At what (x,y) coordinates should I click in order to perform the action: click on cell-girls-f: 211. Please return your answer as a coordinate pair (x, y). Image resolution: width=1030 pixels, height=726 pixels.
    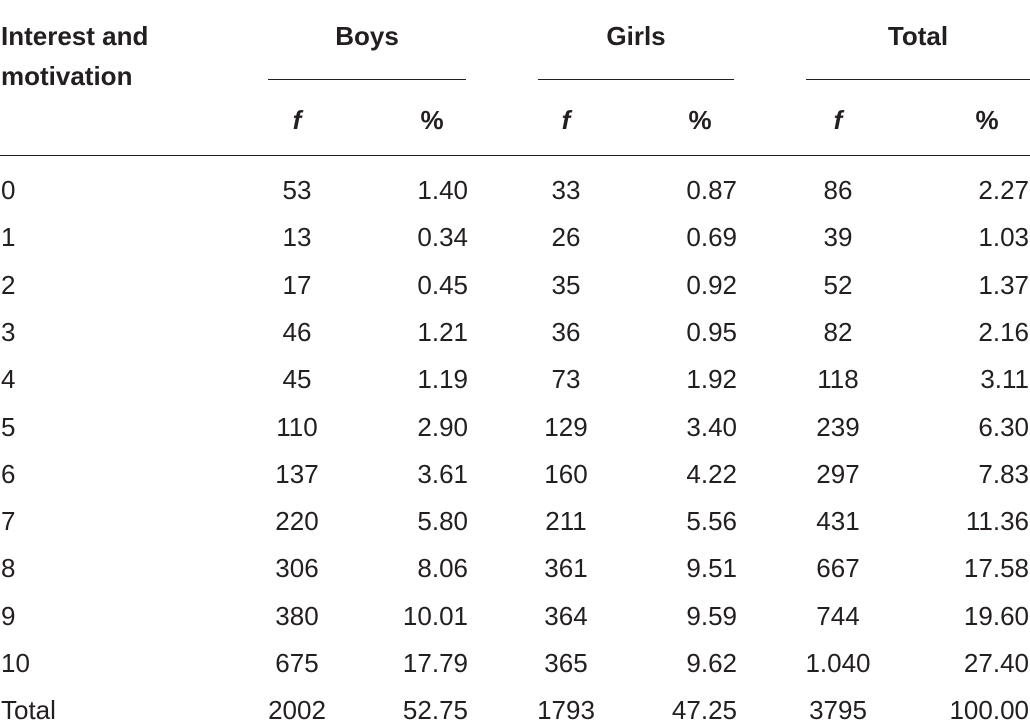
    Looking at the image, I should click on (566, 521).